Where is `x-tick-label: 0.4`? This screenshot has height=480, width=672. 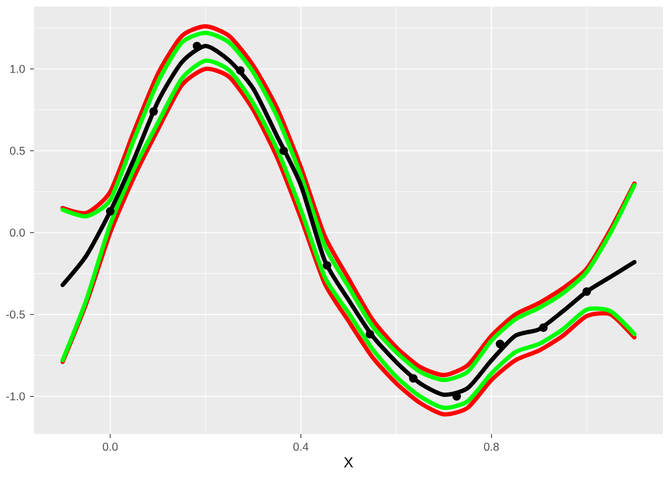
x-tick-label: 0.4 is located at coordinates (300, 446).